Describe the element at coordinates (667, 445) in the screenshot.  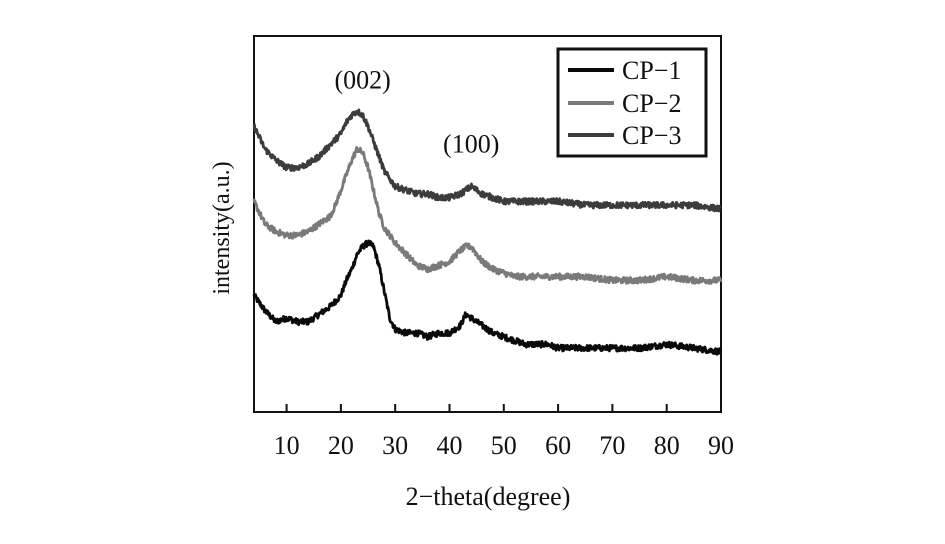
I see `x-tick-label: 80` at that location.